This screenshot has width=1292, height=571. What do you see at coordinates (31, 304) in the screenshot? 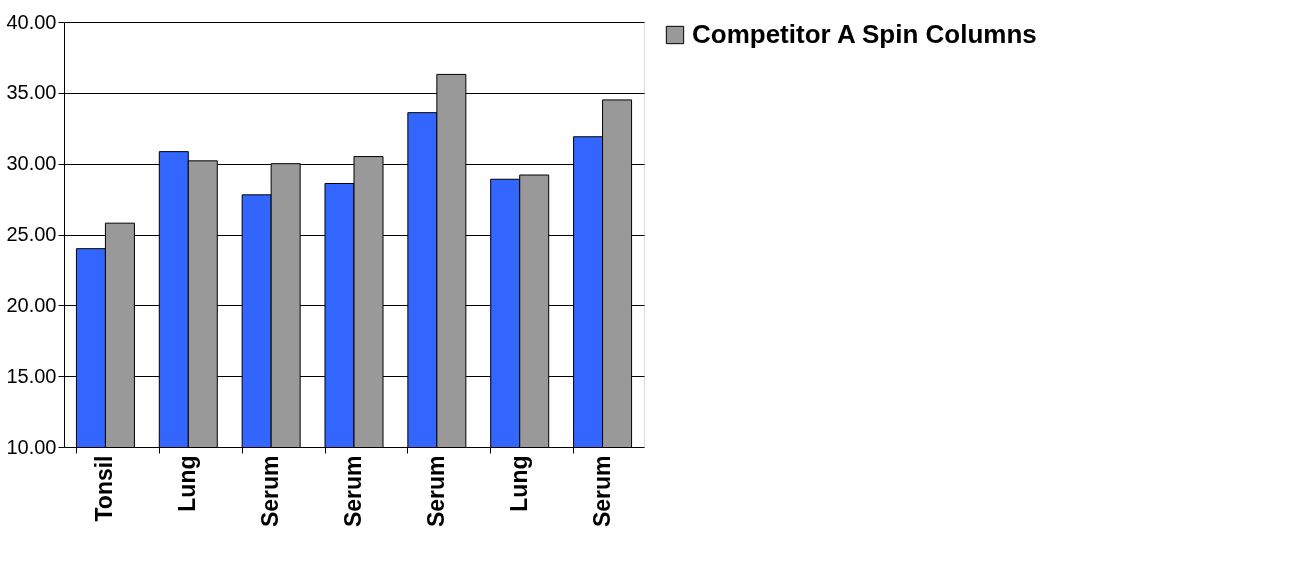
I see `y-tick-label: 20.00` at bounding box center [31, 304].